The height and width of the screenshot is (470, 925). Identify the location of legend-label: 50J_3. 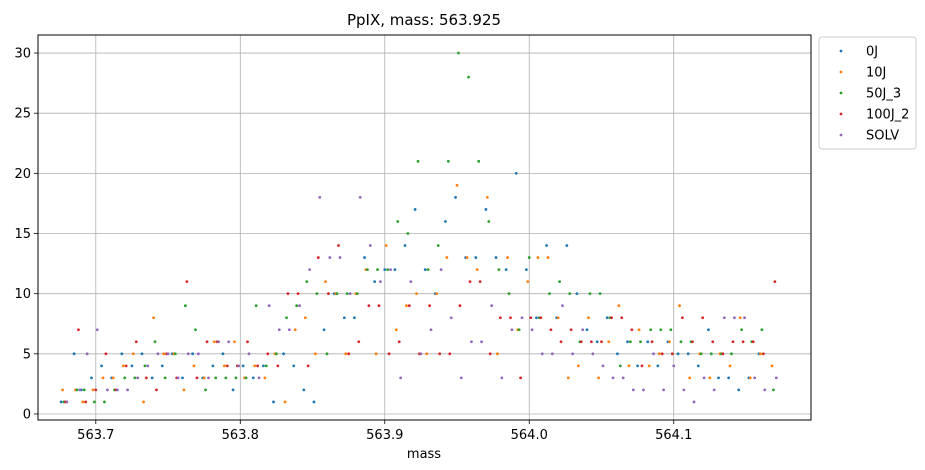
(883, 94).